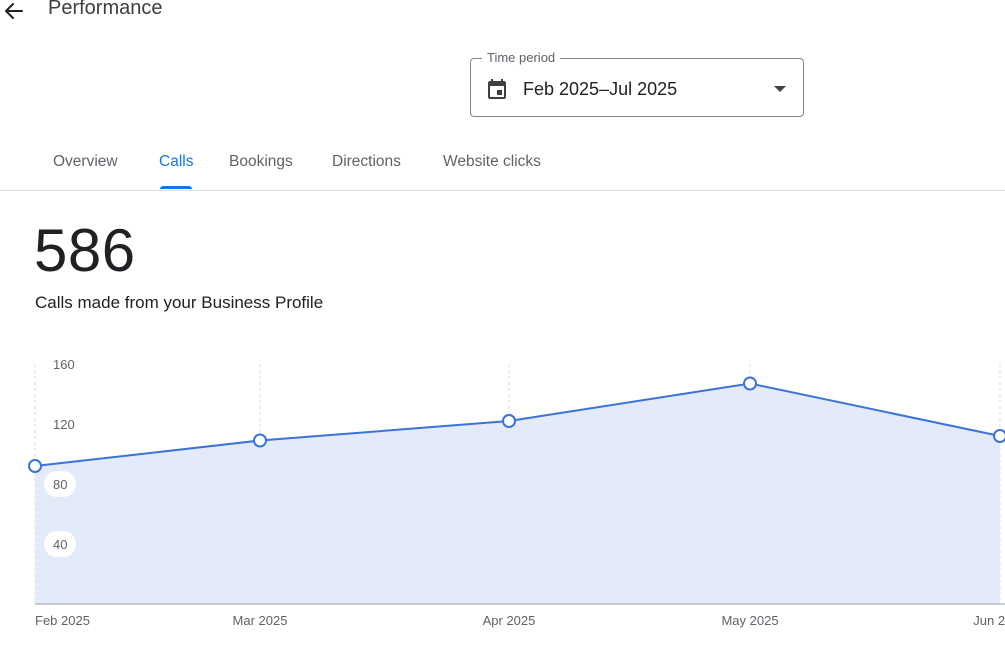 The height and width of the screenshot is (667, 1005). I want to click on arrow-drop-down-icon, so click(780, 89).